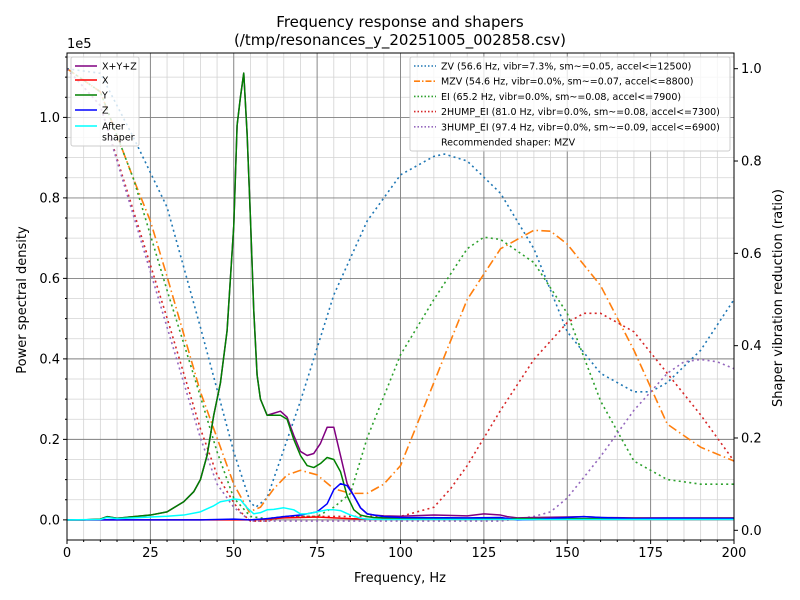 The image size is (800, 600). I want to click on x-axis-title: Frequency, Hz, so click(400, 578).